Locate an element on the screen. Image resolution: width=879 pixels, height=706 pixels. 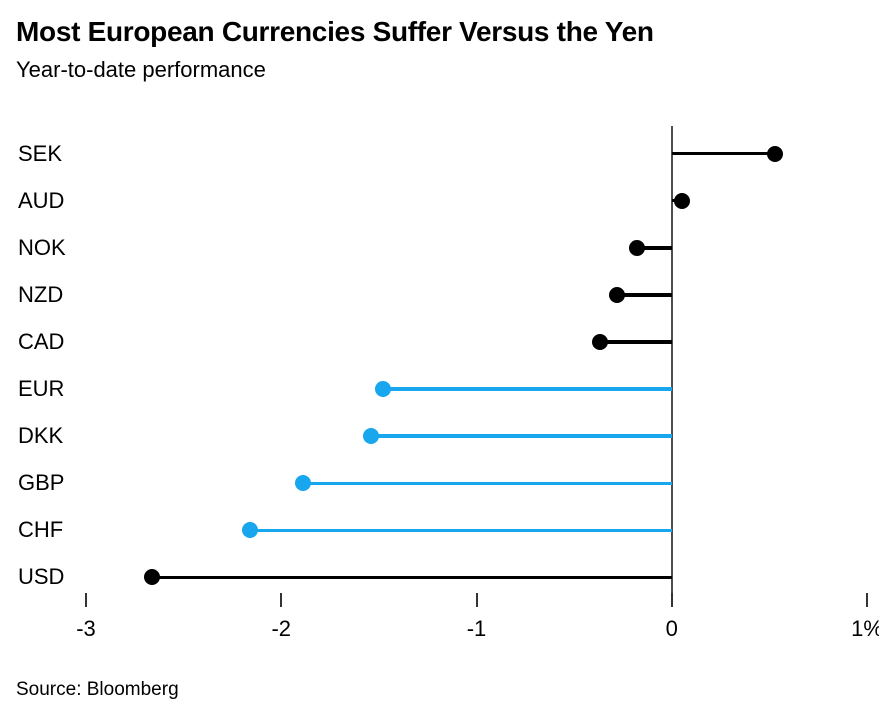
x-axis-tick-label-3: 0 is located at coordinates (671, 628).